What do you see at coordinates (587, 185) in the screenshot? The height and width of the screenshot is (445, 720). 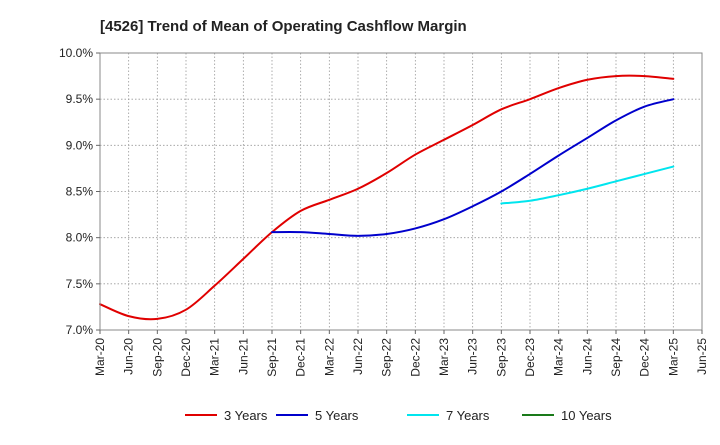 I see `series-line-7-years` at bounding box center [587, 185].